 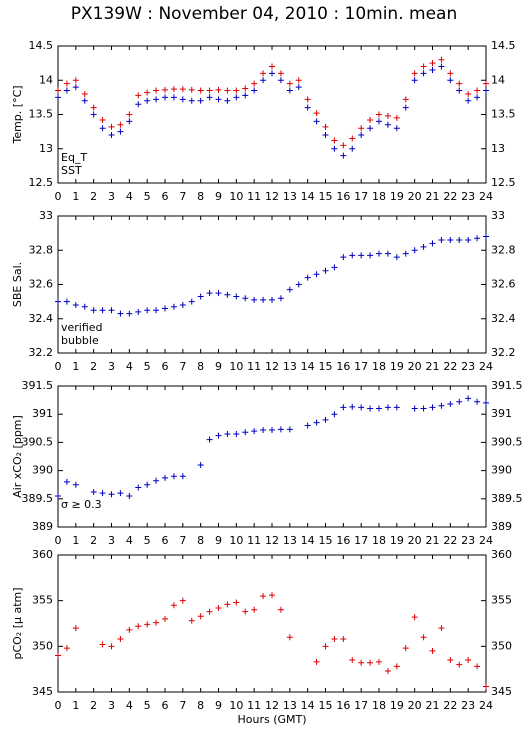 What do you see at coordinates (450, 366) in the screenshot?
I see `x-tick-label: 22` at bounding box center [450, 366].